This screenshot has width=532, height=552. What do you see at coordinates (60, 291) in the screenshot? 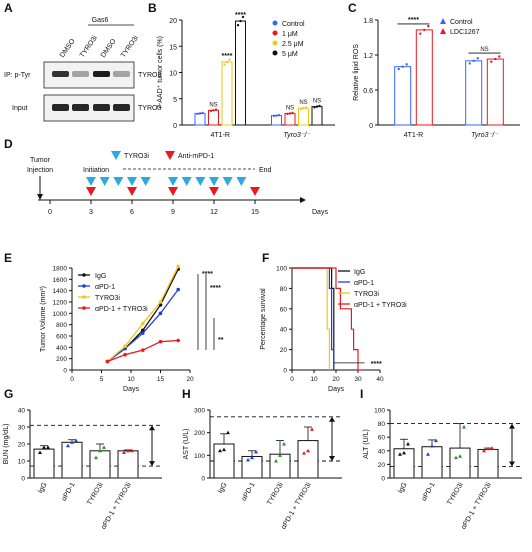
I see `y-tick-label: 1400` at bounding box center [60, 291].